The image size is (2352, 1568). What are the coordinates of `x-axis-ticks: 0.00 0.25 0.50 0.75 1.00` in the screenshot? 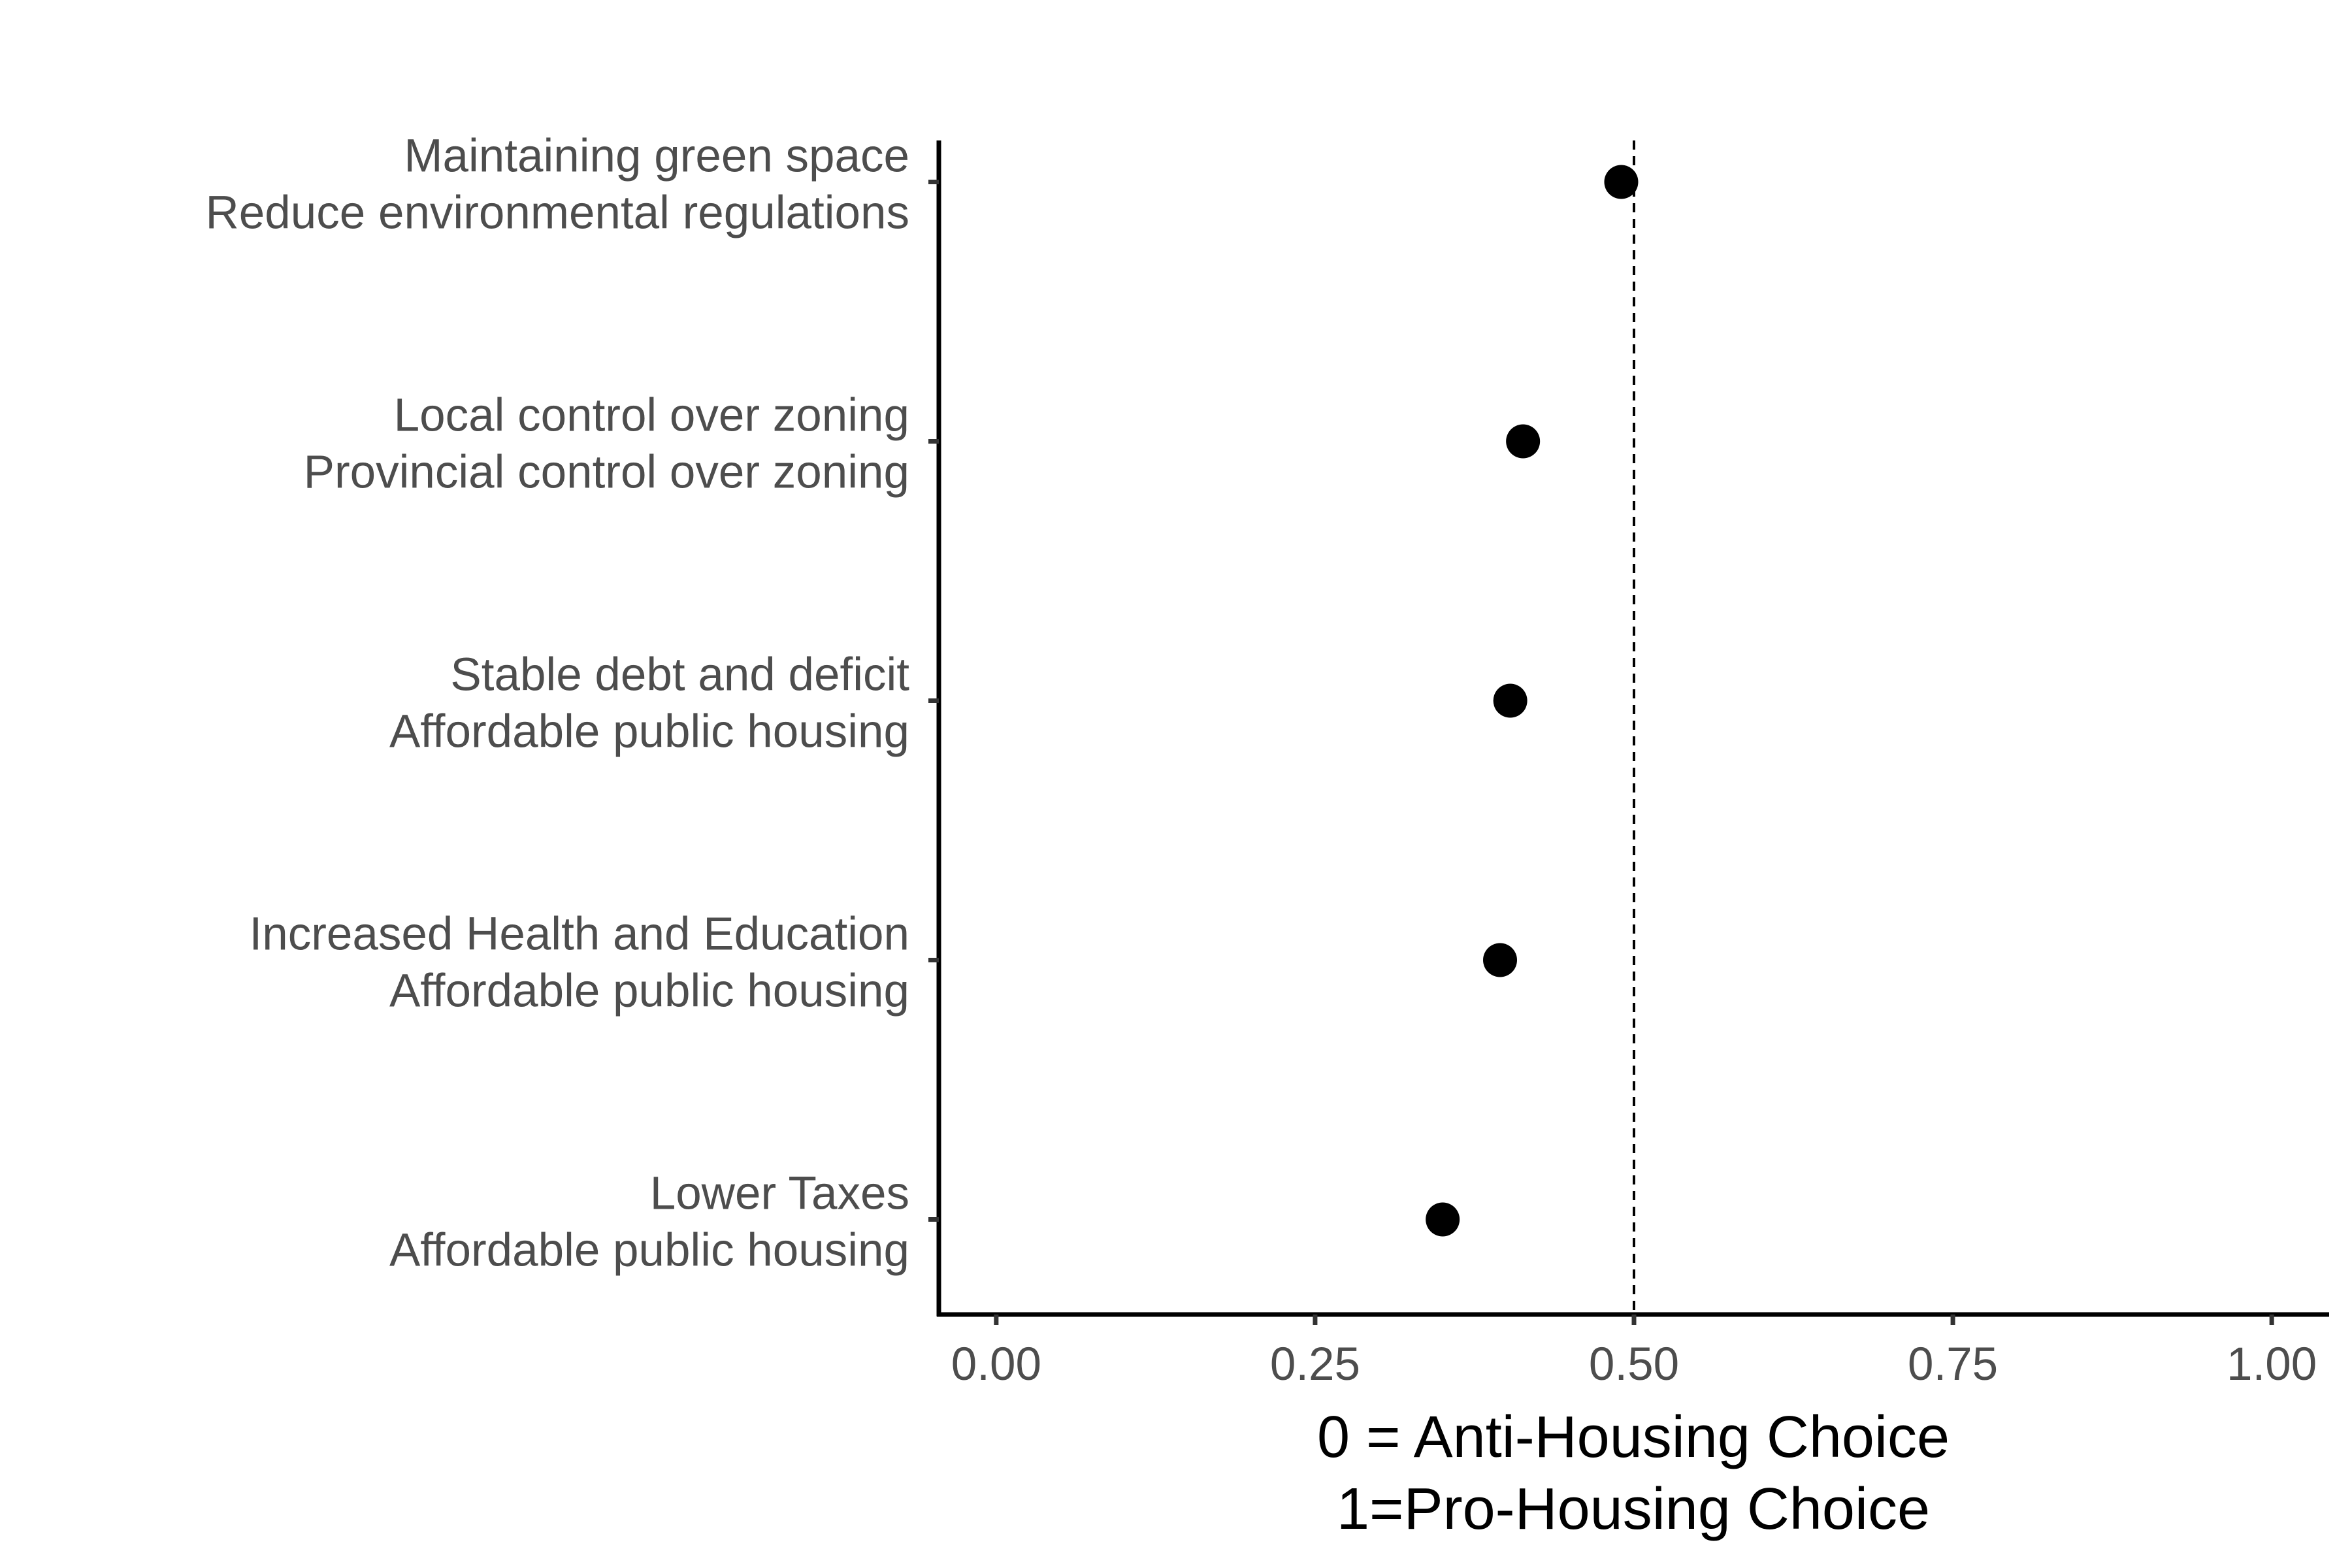 It's located at (1634, 1352).